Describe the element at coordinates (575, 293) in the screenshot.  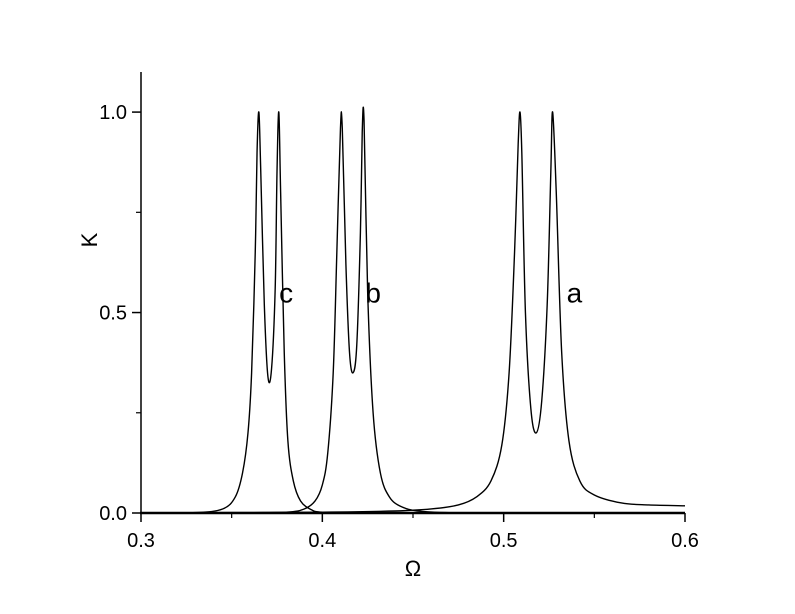
I see `curve-label-a: a` at that location.